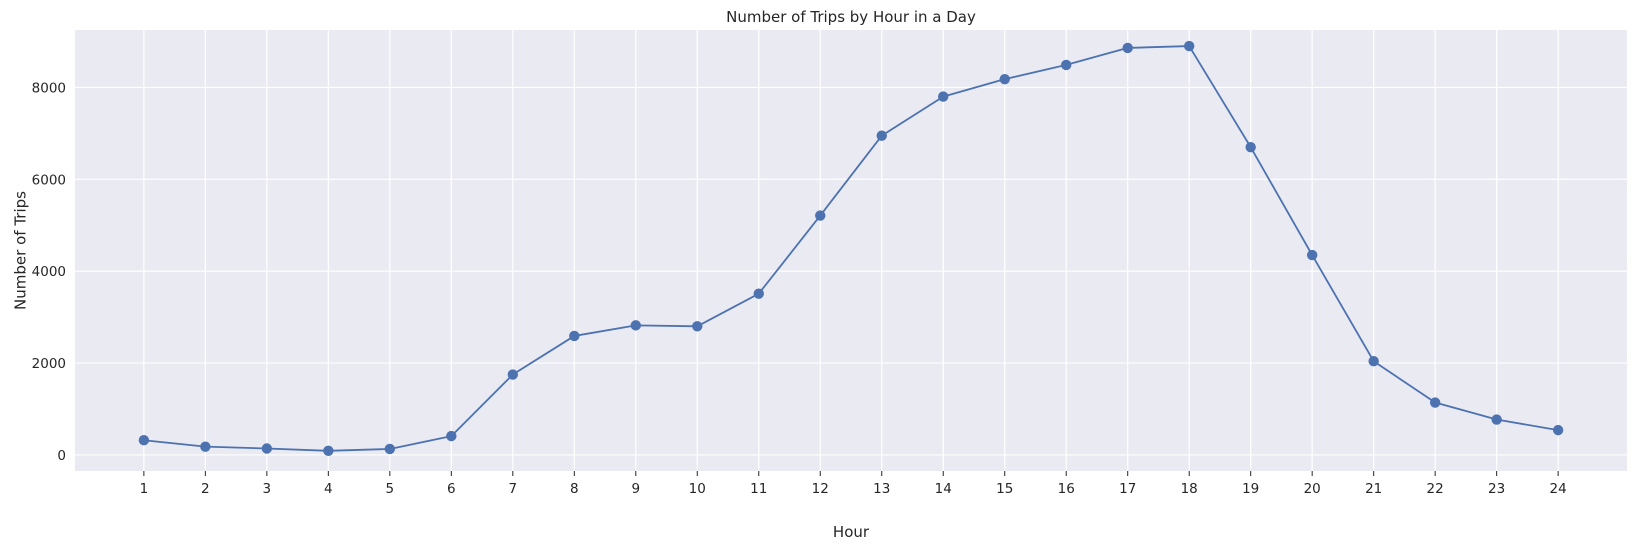 This screenshot has height=550, width=1637. What do you see at coordinates (20, 250) in the screenshot?
I see `y-axis-title: Number of Trips` at bounding box center [20, 250].